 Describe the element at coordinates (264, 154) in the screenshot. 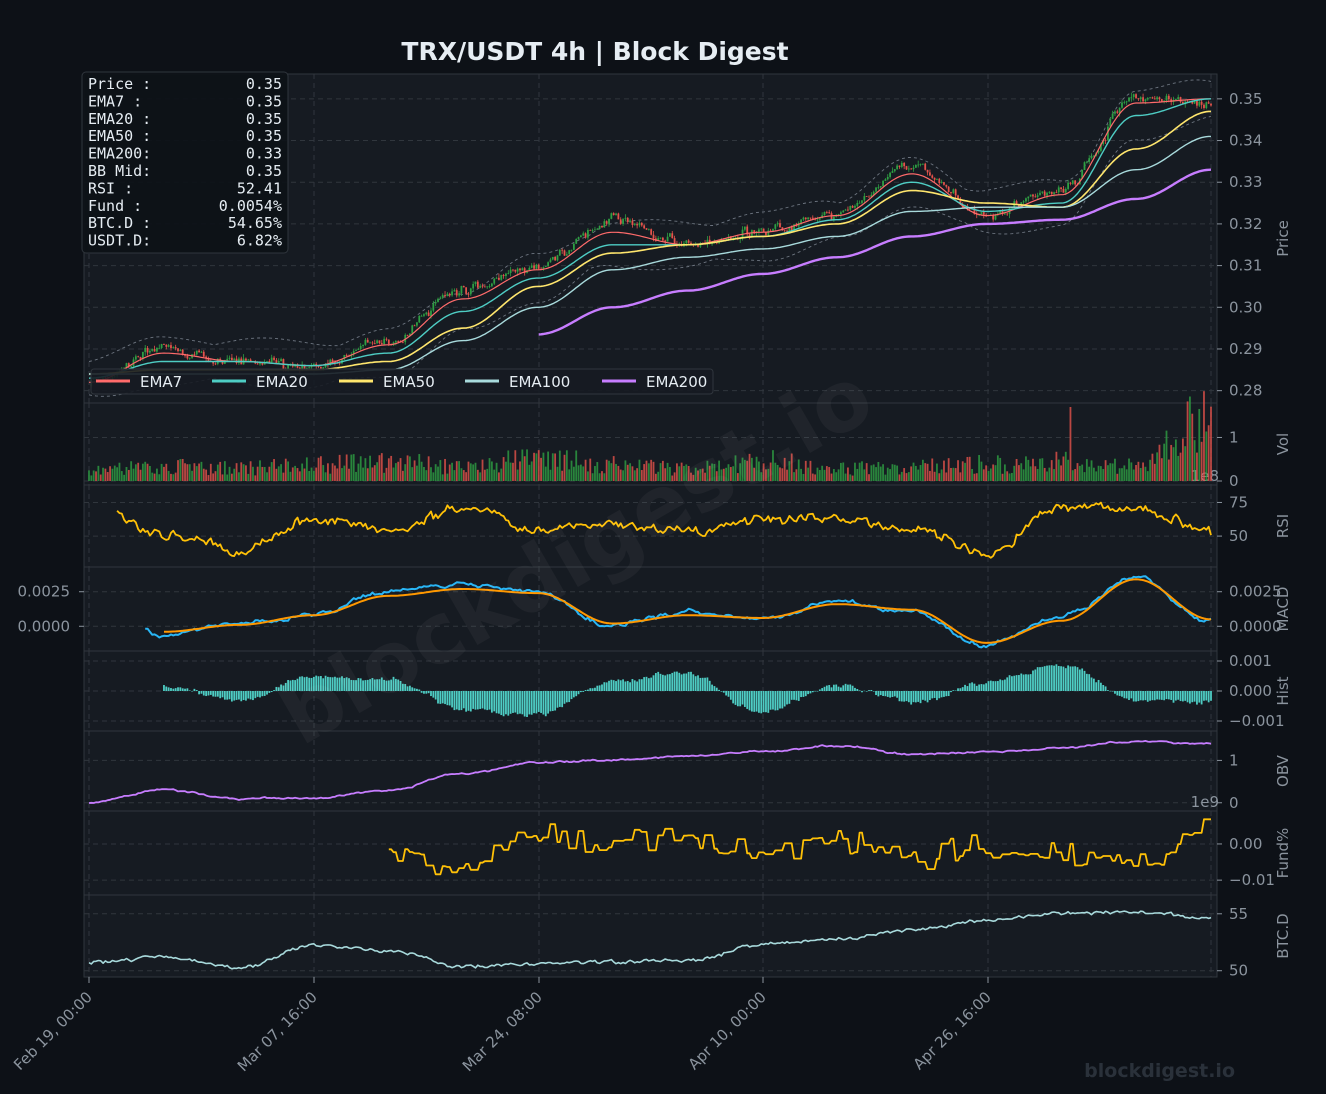

I see `info-value-4: 0.33` at that location.